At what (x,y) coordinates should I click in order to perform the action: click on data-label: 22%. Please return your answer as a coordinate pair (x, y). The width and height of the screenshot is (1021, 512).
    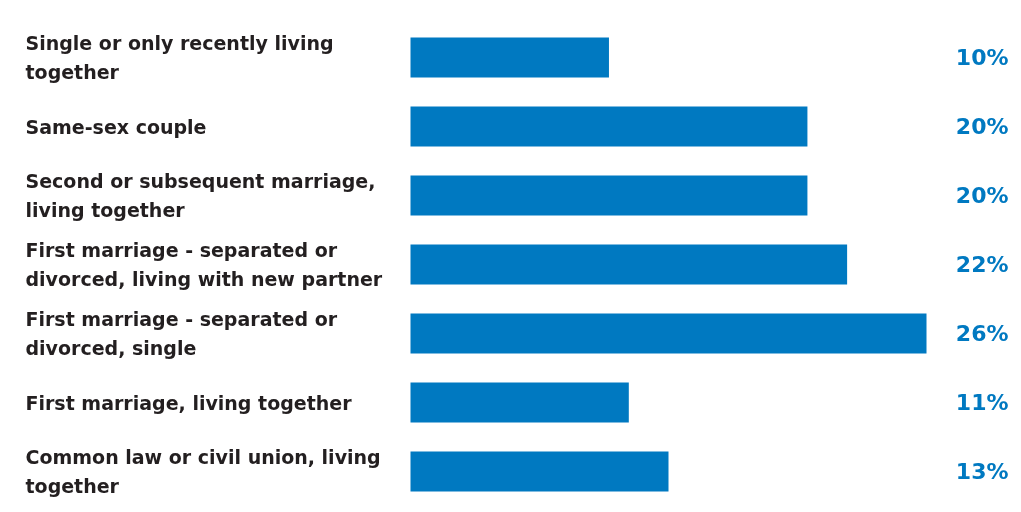
    Looking at the image, I should click on (982, 264).